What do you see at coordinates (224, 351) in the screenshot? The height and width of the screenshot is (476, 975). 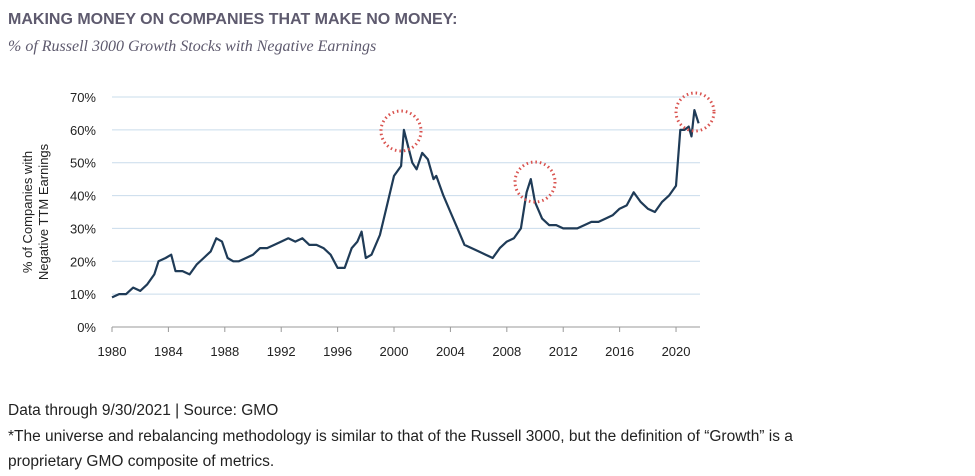 I see `x-tick-label: 1988` at bounding box center [224, 351].